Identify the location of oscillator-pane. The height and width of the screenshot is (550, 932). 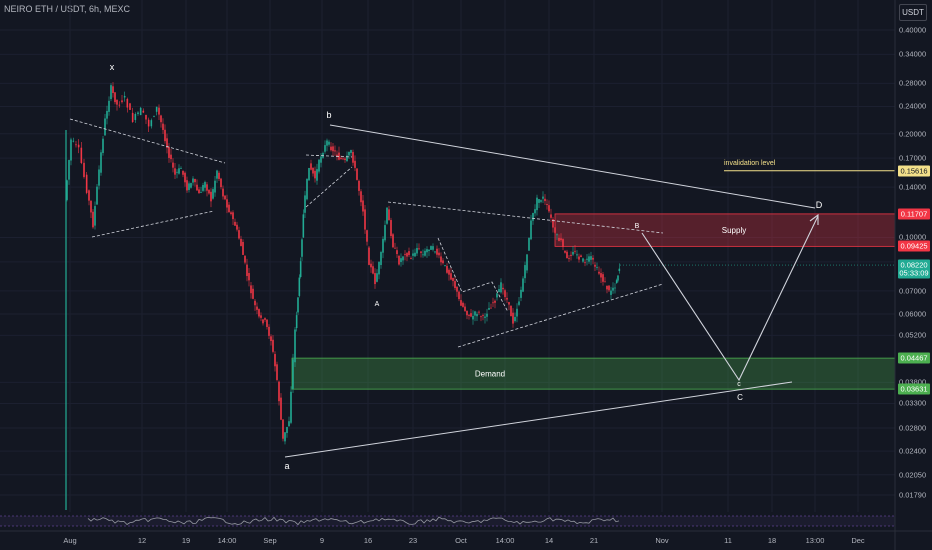
(447, 521).